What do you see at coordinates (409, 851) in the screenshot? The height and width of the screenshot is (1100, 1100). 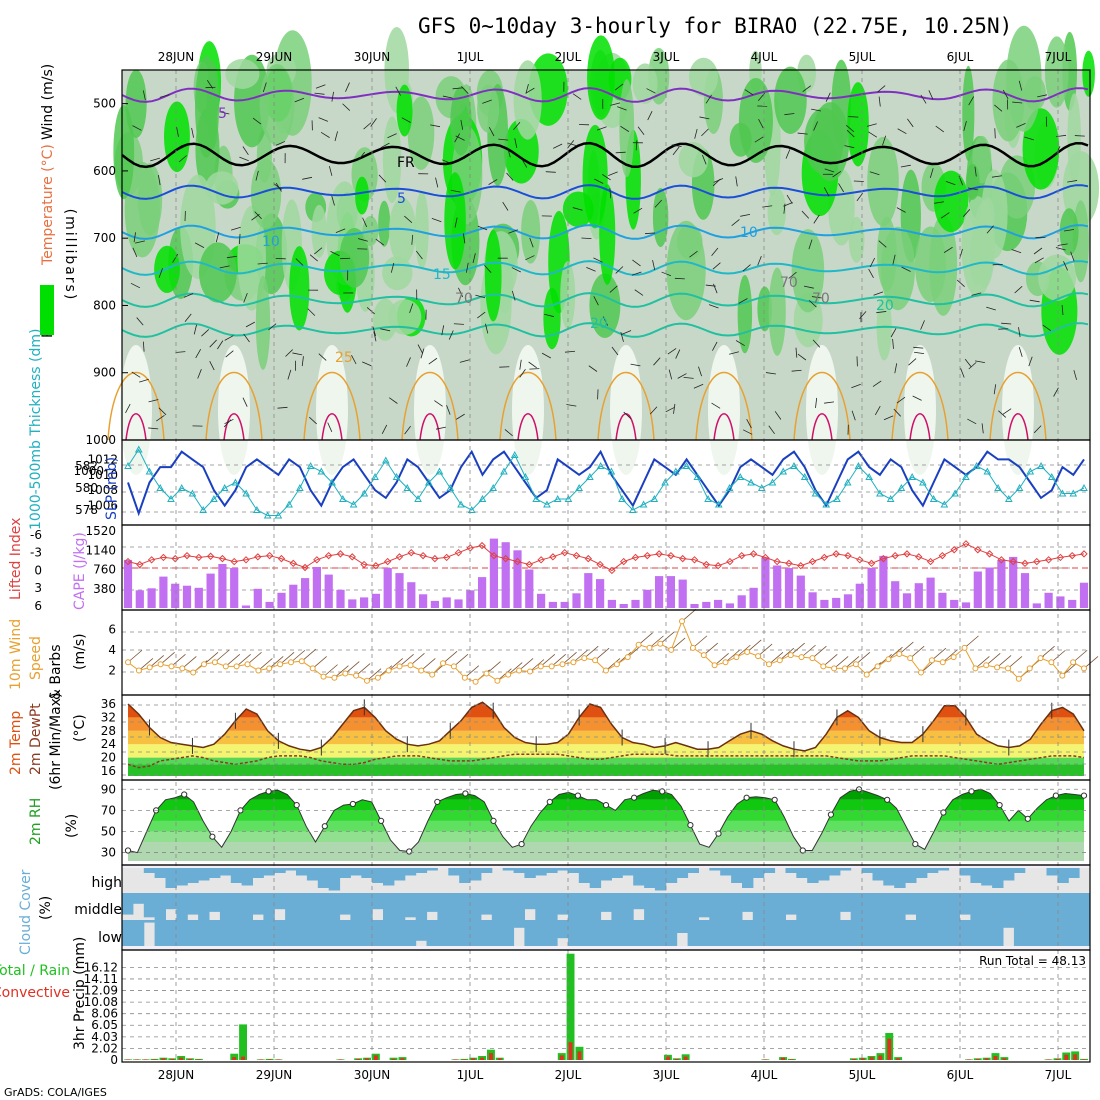 I see `rh2m-marker` at bounding box center [409, 851].